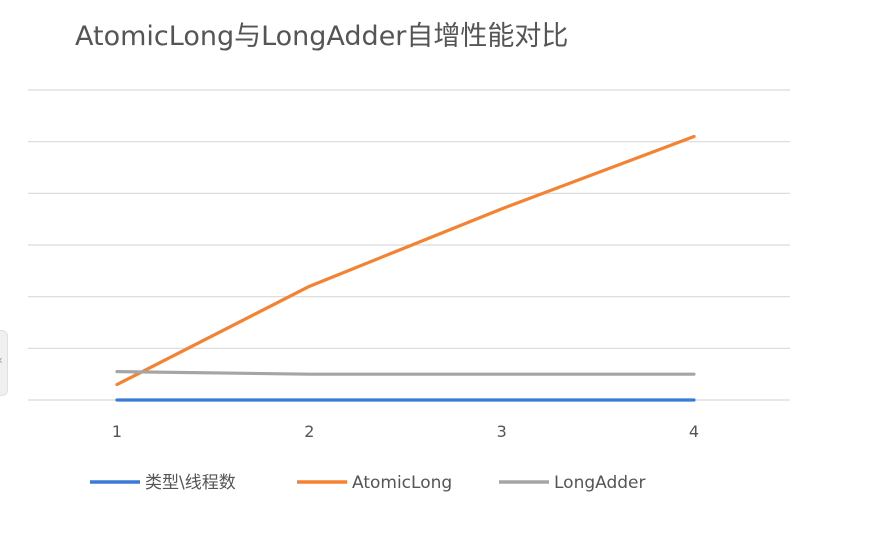 The image size is (893, 544). What do you see at coordinates (190, 483) in the screenshot?
I see `legend-label: 类型\线程数` at bounding box center [190, 483].